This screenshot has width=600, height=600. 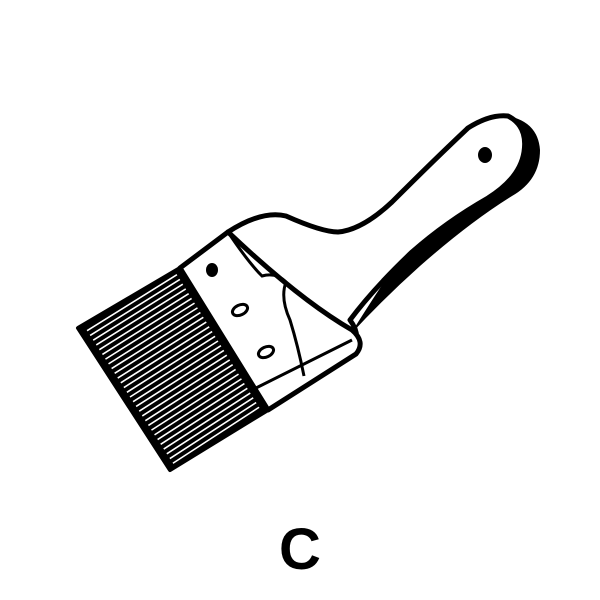 I want to click on ferrule-lower-line, so click(x=304, y=364).